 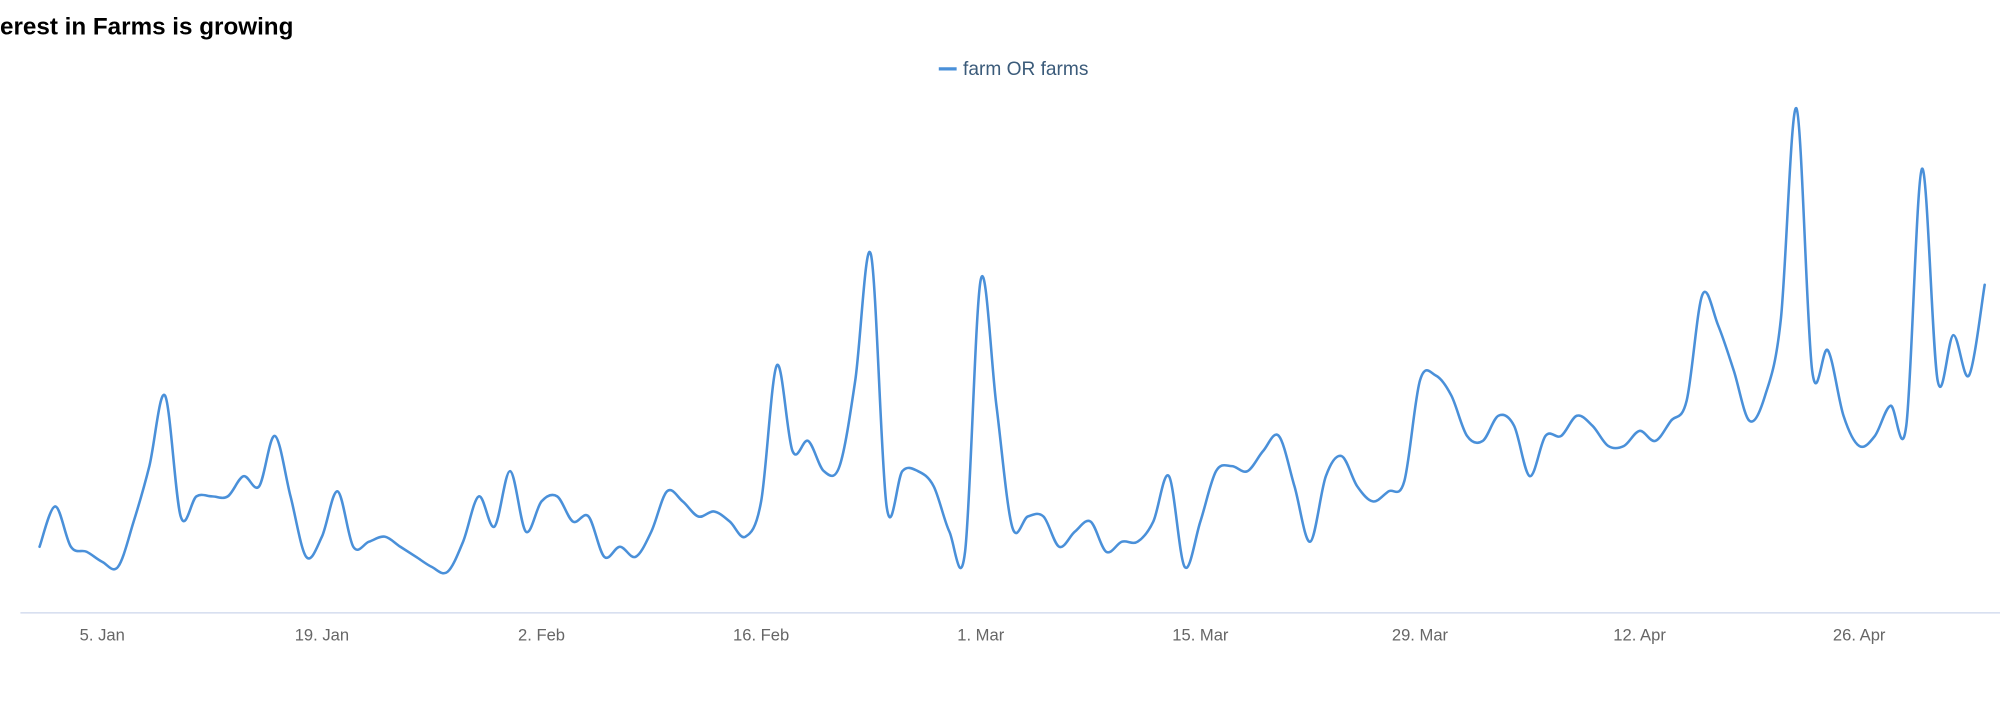 What do you see at coordinates (1200, 634) in the screenshot?
I see `x-tick-label: 15. Mar` at bounding box center [1200, 634].